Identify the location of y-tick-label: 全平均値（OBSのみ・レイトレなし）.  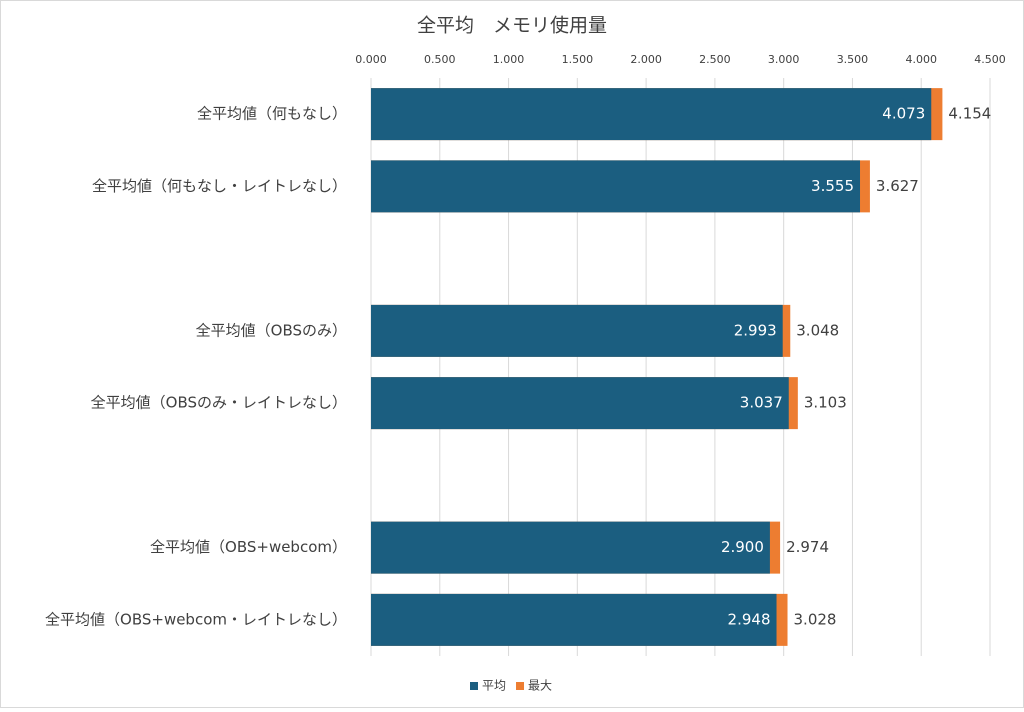
(219, 403).